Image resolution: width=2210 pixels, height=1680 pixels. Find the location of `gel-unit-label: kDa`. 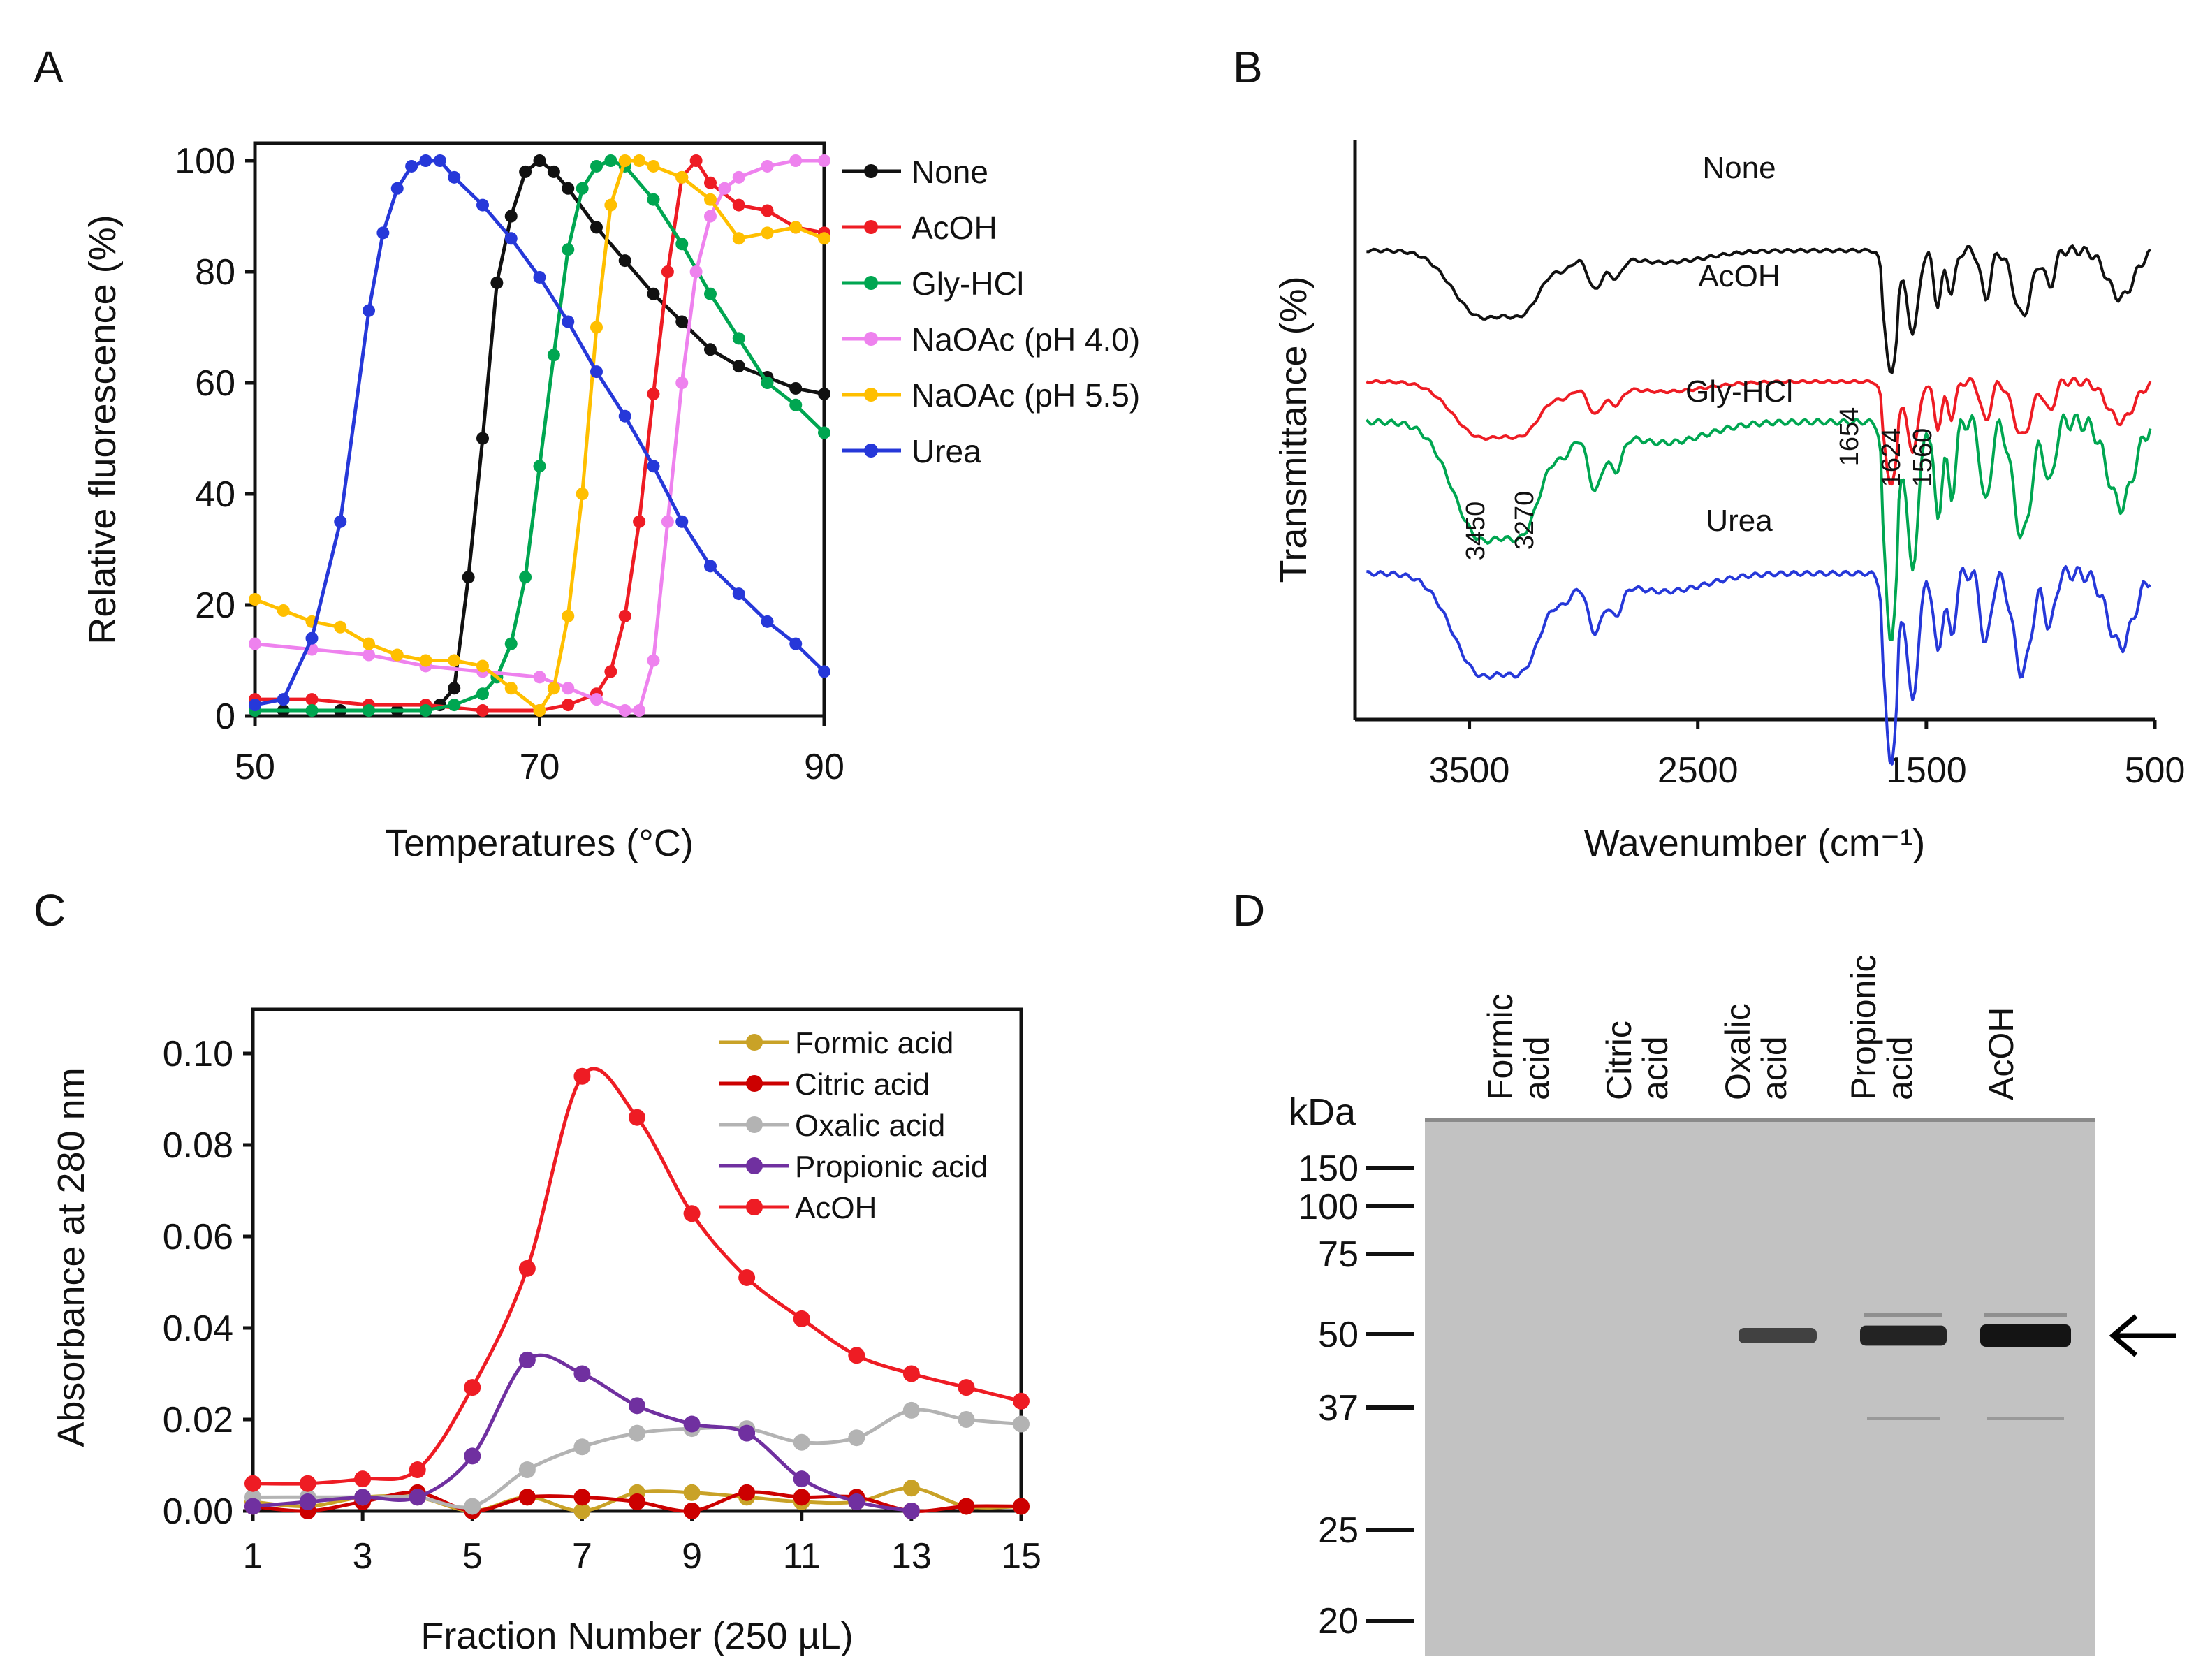

gel-unit-label: kDa is located at coordinates (1322, 1112).